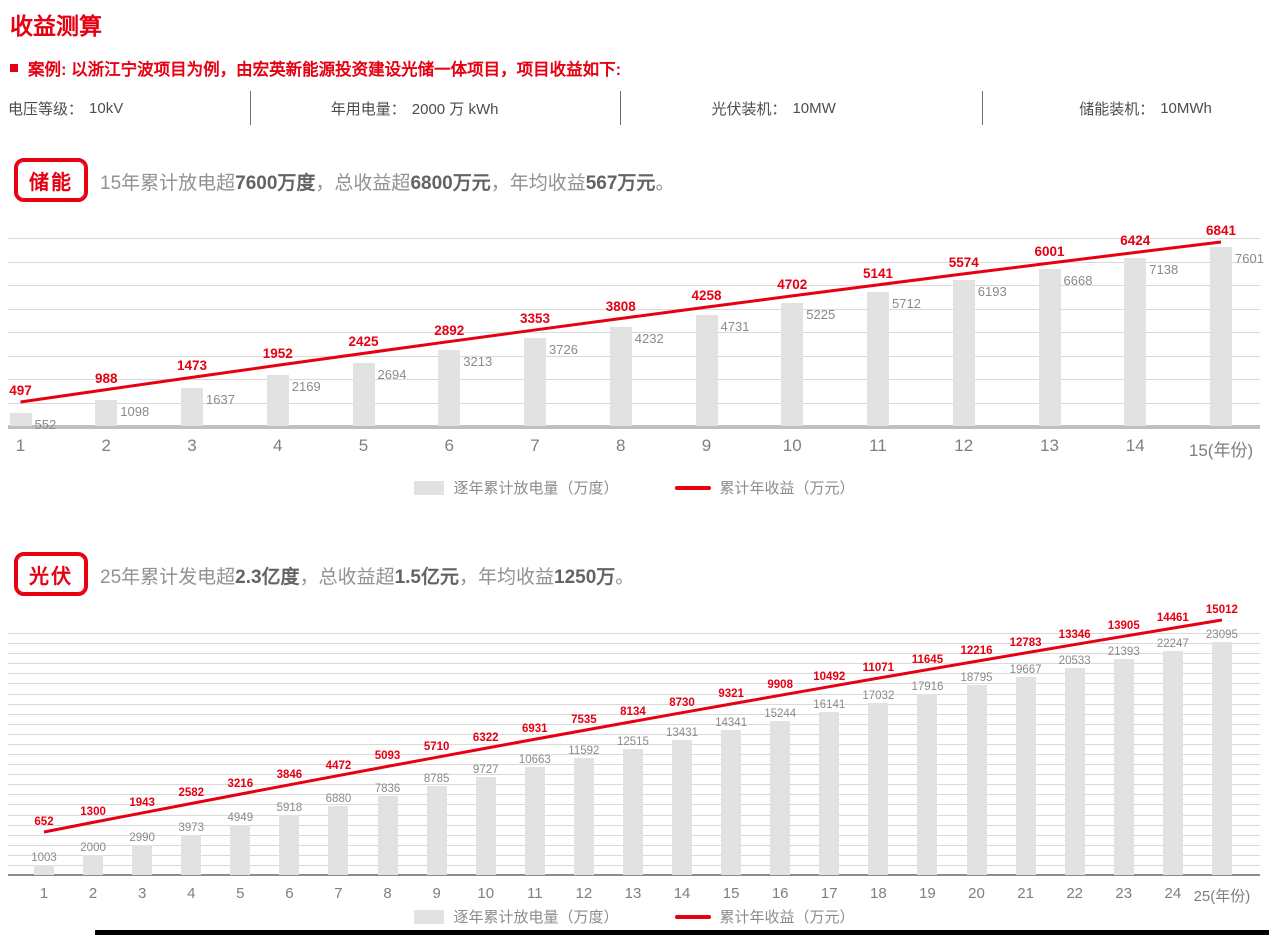 Image resolution: width=1269 pixels, height=935 pixels. I want to click on bar-value-label: 20533, so click(1074, 660).